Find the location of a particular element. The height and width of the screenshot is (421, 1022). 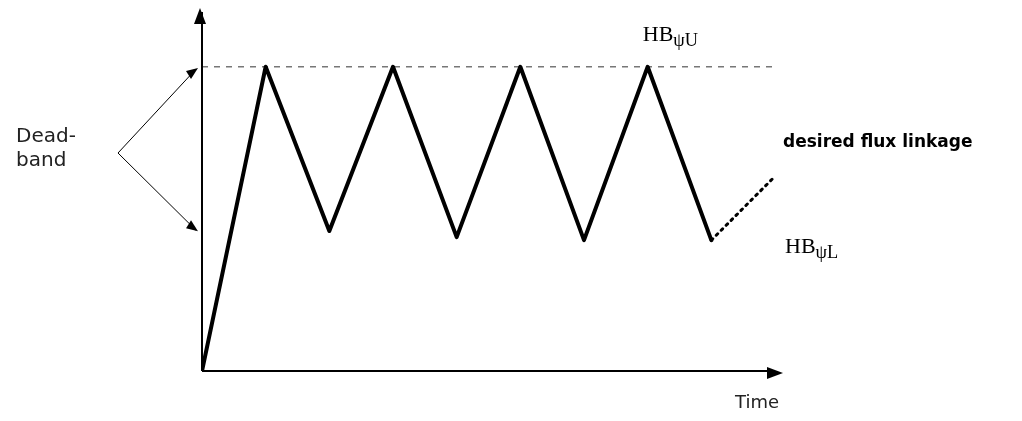

series-label: desired flux linkage is located at coordinates (878, 141).